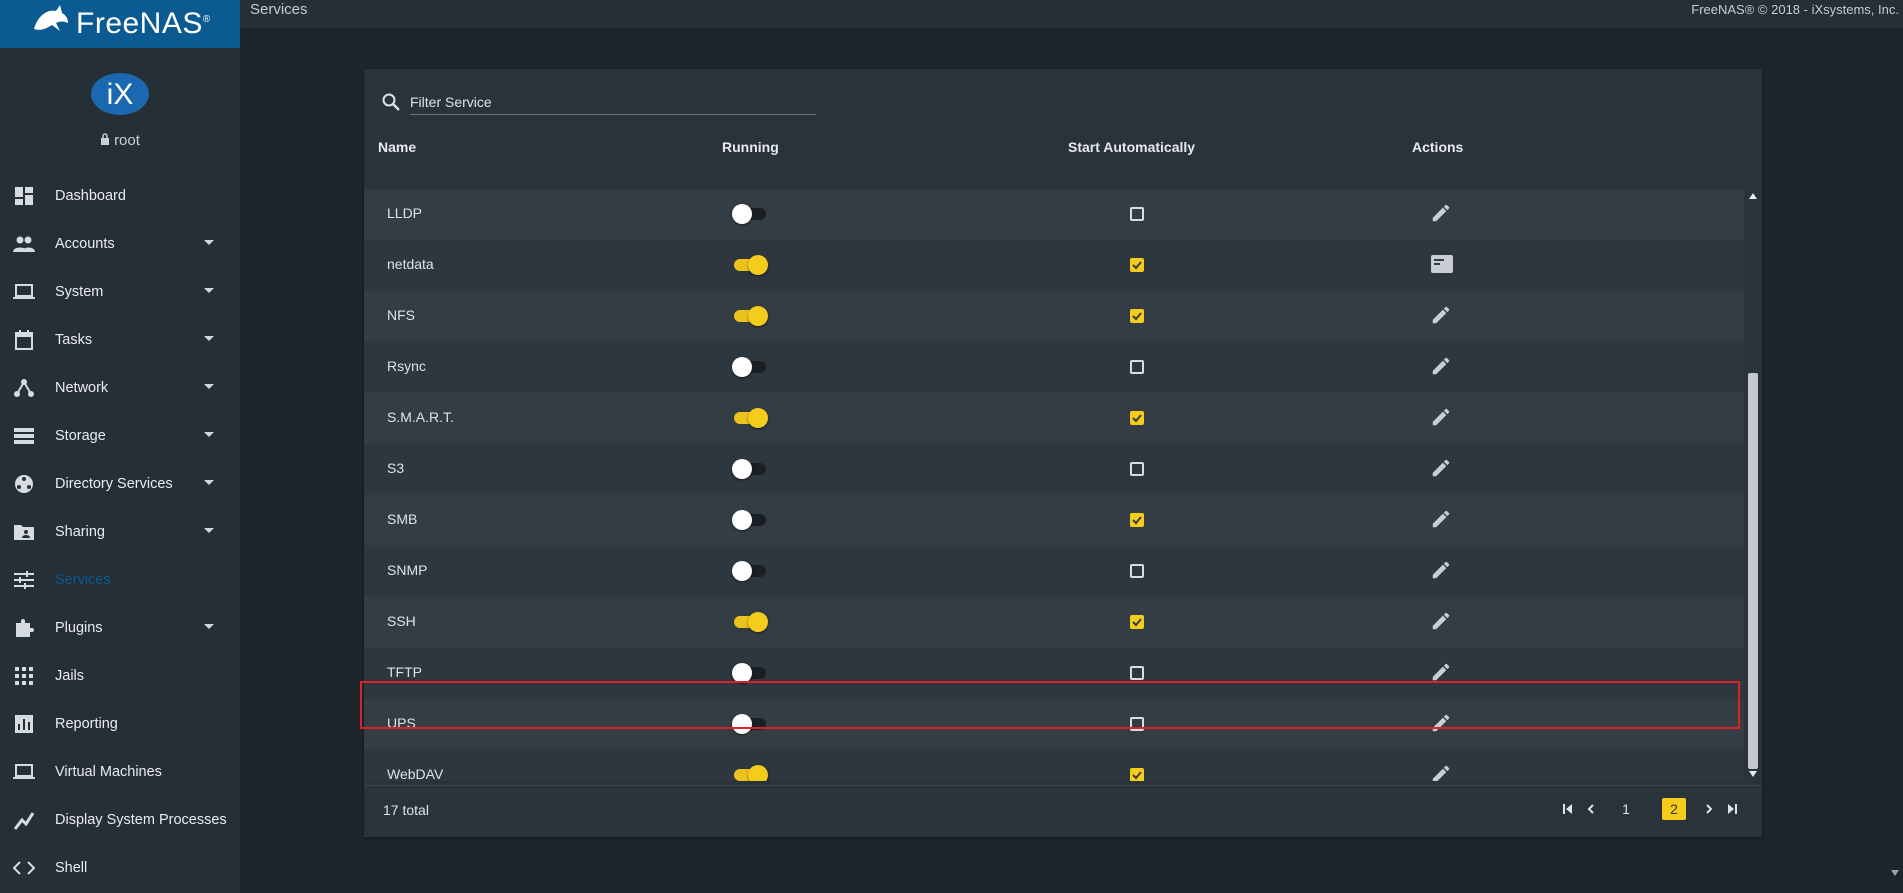 This screenshot has width=1903, height=893. Describe the element at coordinates (120, 24) in the screenshot. I see `logo-bar: FreeNAS®` at that location.